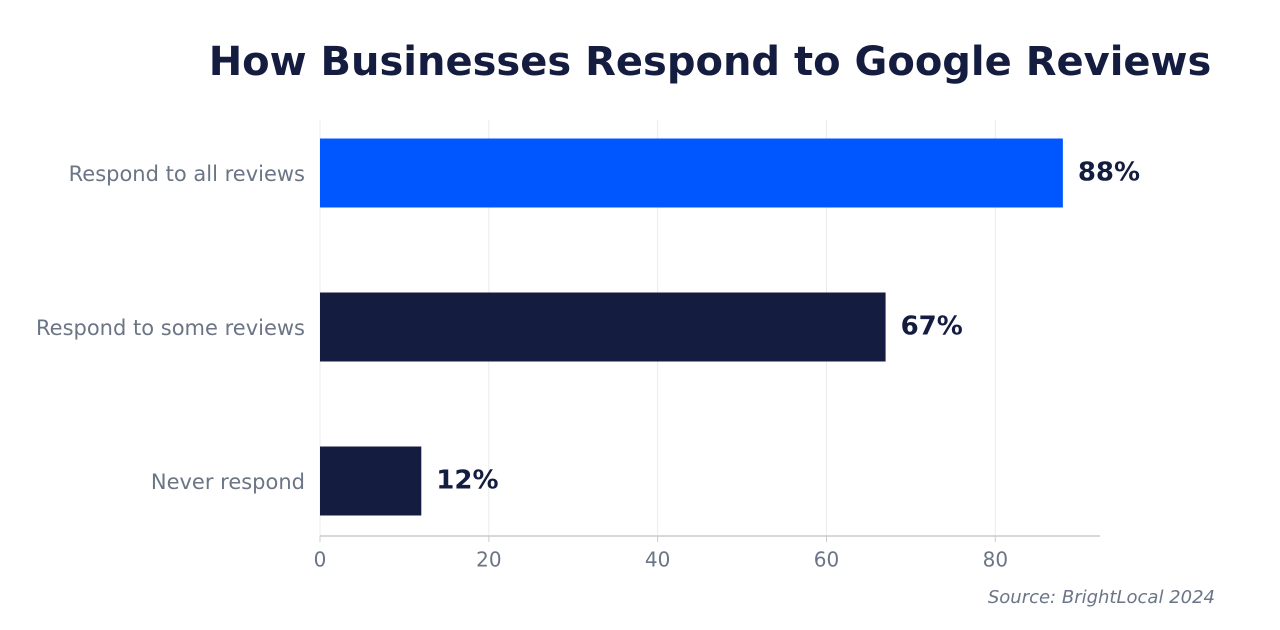 This screenshot has width=1280, height=630. Describe the element at coordinates (1101, 597) in the screenshot. I see `source-note: Source: BrightLocal 2024` at that location.